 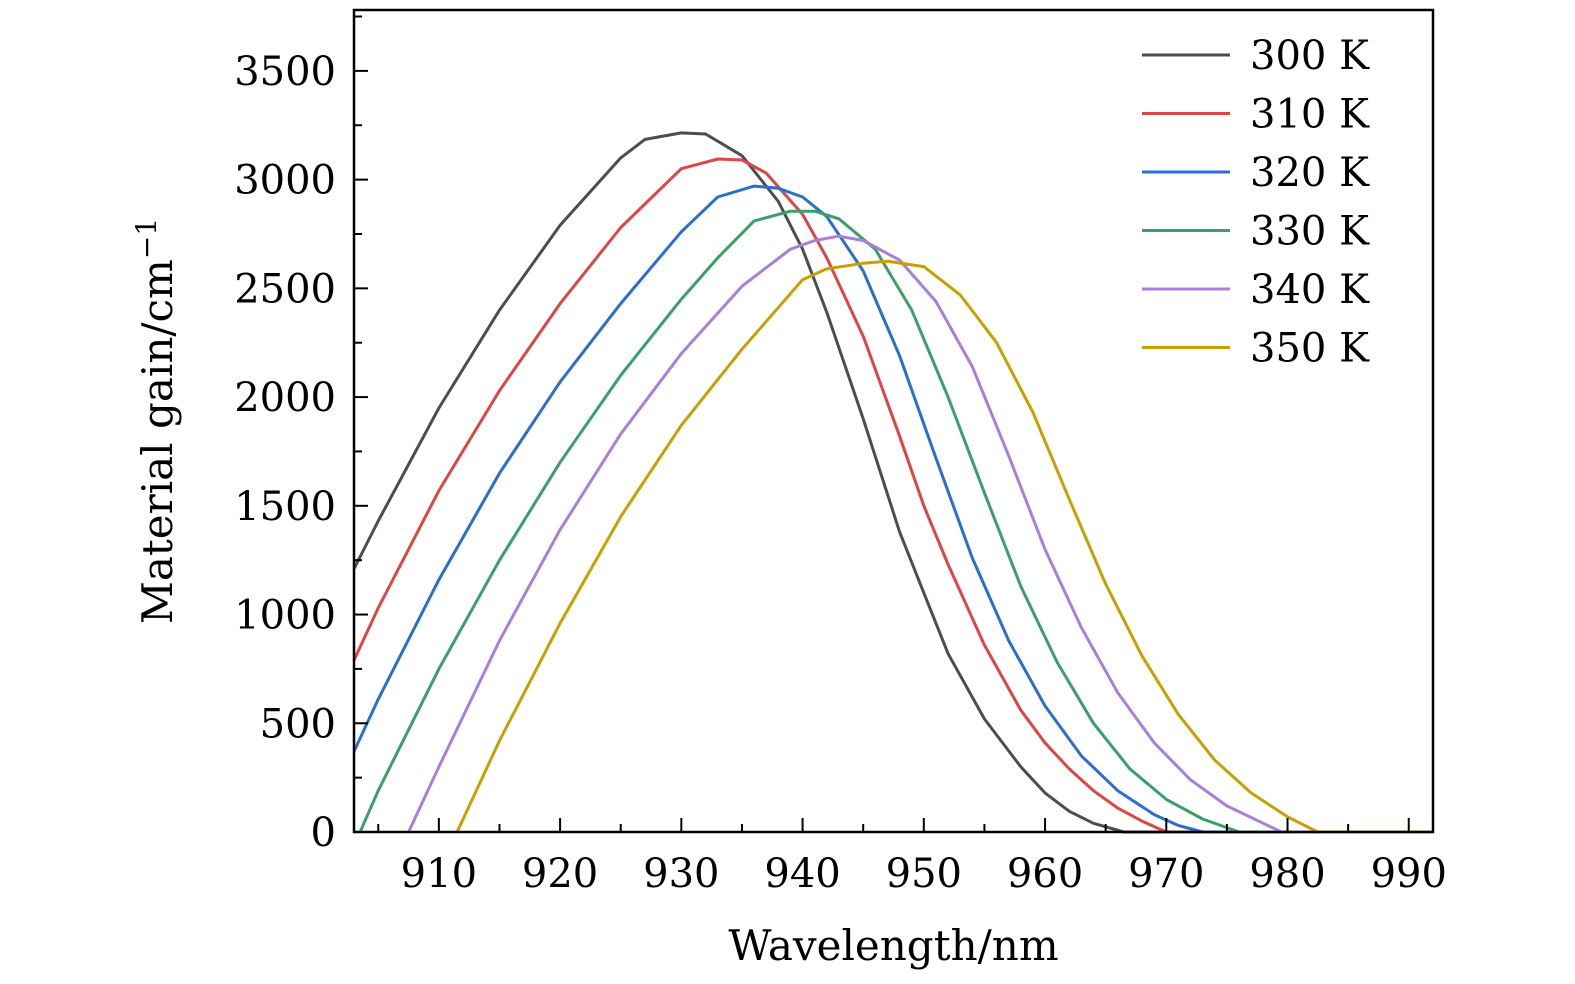 What do you see at coordinates (1045, 874) in the screenshot?
I see `x-tick-label: 960` at bounding box center [1045, 874].